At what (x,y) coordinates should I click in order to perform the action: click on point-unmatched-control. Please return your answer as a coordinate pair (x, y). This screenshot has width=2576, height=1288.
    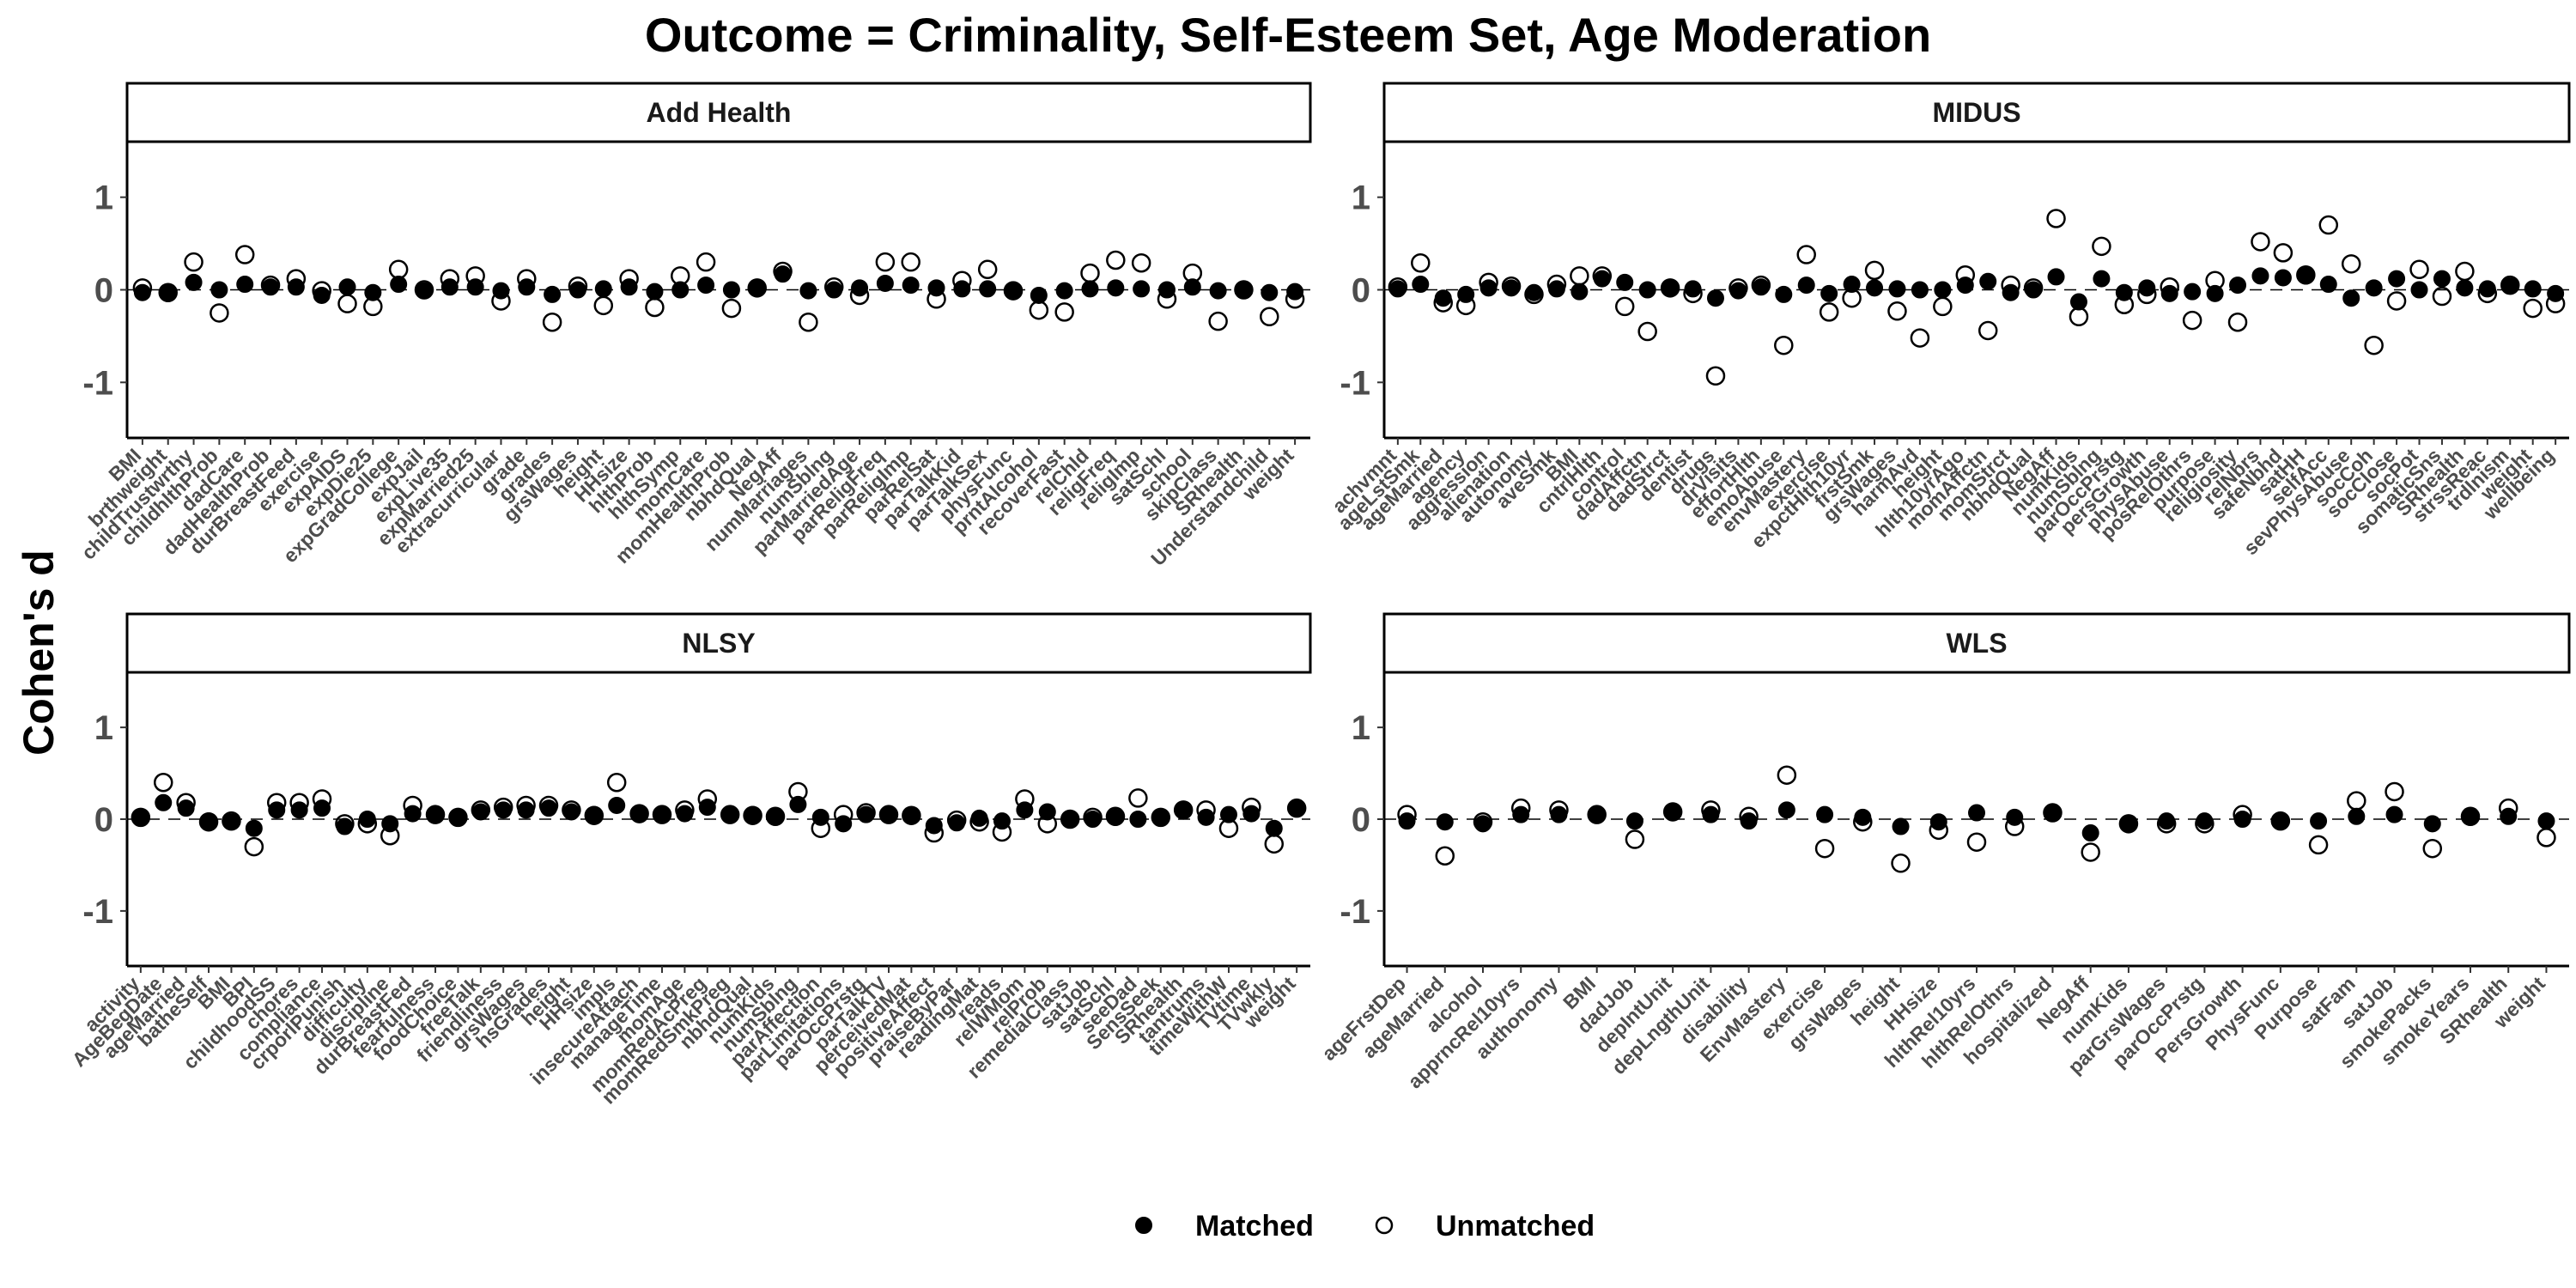
    Looking at the image, I should click on (1624, 306).